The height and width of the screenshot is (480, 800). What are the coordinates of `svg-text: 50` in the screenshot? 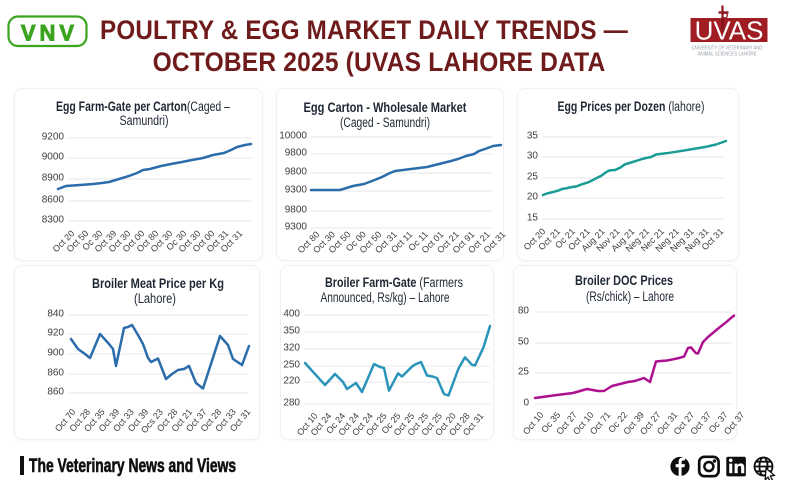 It's located at (524, 342).